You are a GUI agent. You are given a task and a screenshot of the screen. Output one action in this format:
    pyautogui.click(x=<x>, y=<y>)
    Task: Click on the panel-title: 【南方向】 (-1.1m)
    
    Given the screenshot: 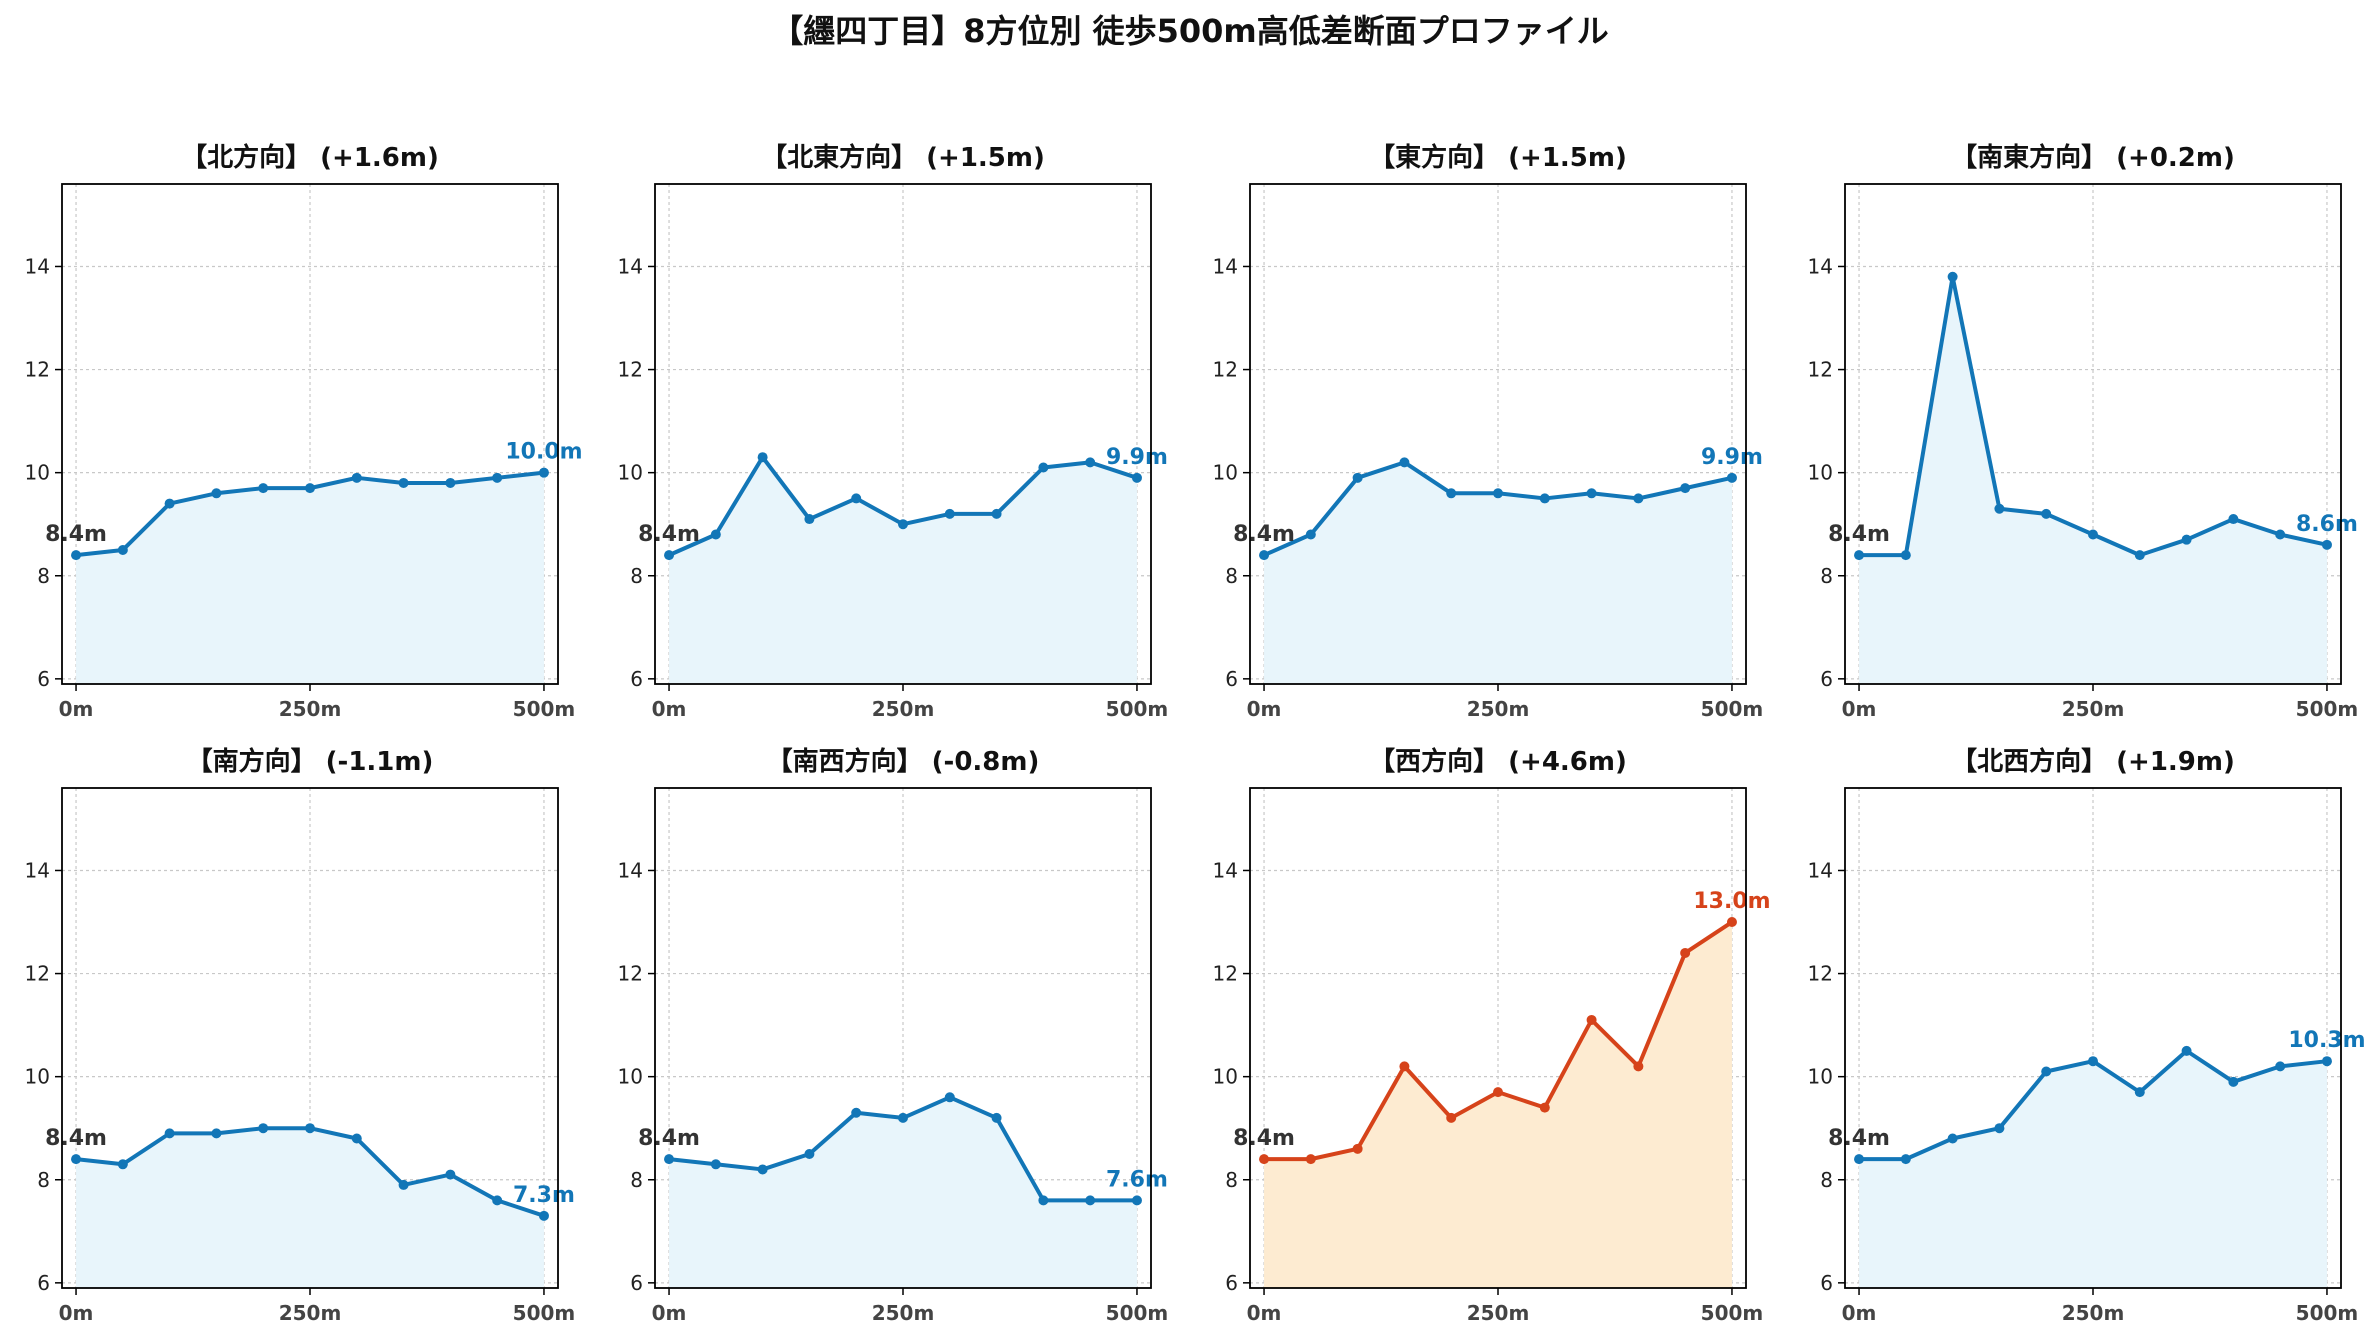 What is the action you would take?
    pyautogui.click(x=310, y=761)
    